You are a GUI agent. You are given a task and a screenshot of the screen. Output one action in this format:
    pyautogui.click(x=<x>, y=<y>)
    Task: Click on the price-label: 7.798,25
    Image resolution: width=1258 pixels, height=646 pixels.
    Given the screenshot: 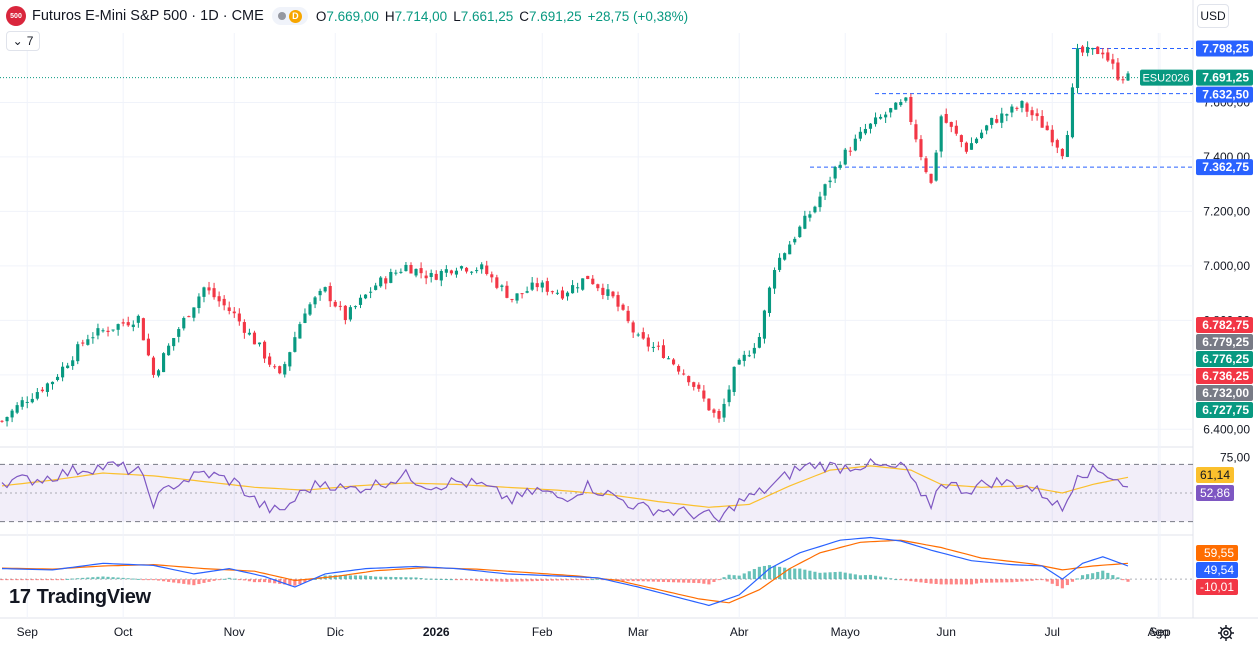 What is the action you would take?
    pyautogui.click(x=1224, y=48)
    